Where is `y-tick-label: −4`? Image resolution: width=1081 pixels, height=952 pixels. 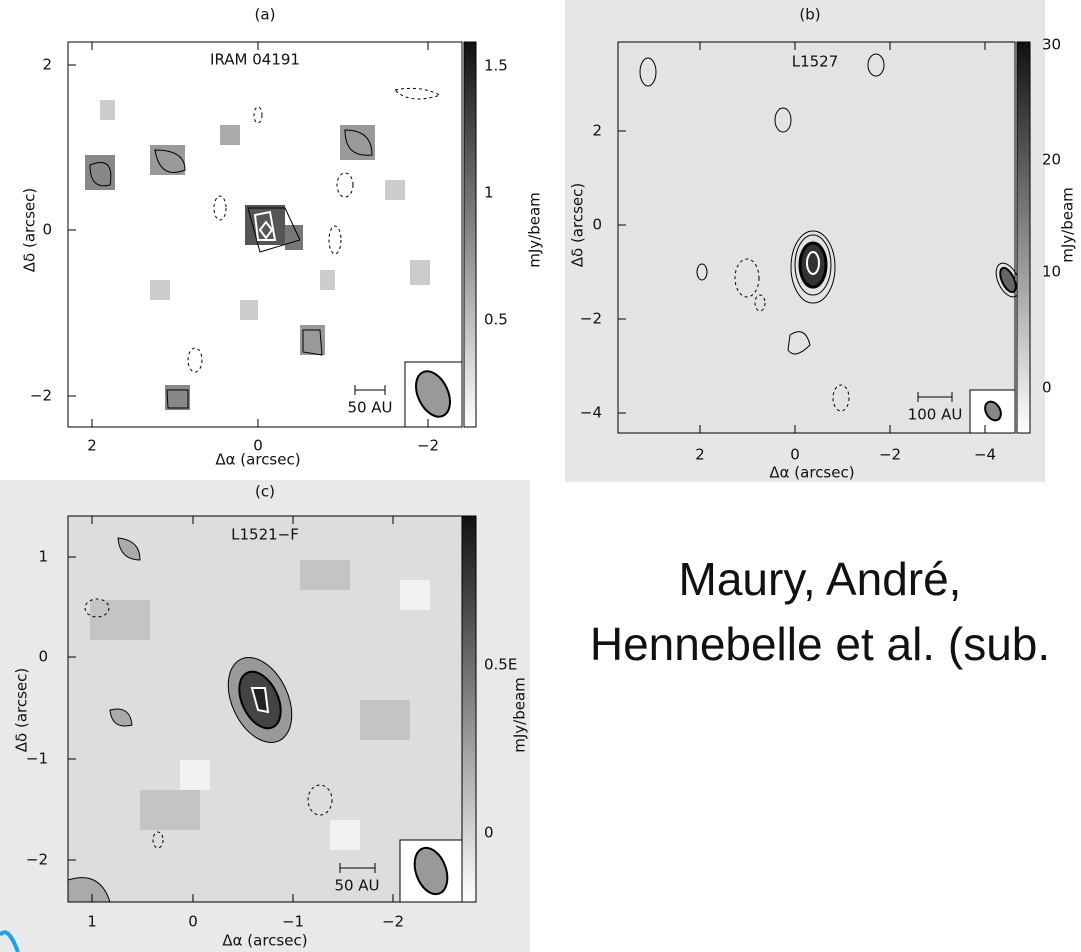 y-tick-label: −4 is located at coordinates (591, 413).